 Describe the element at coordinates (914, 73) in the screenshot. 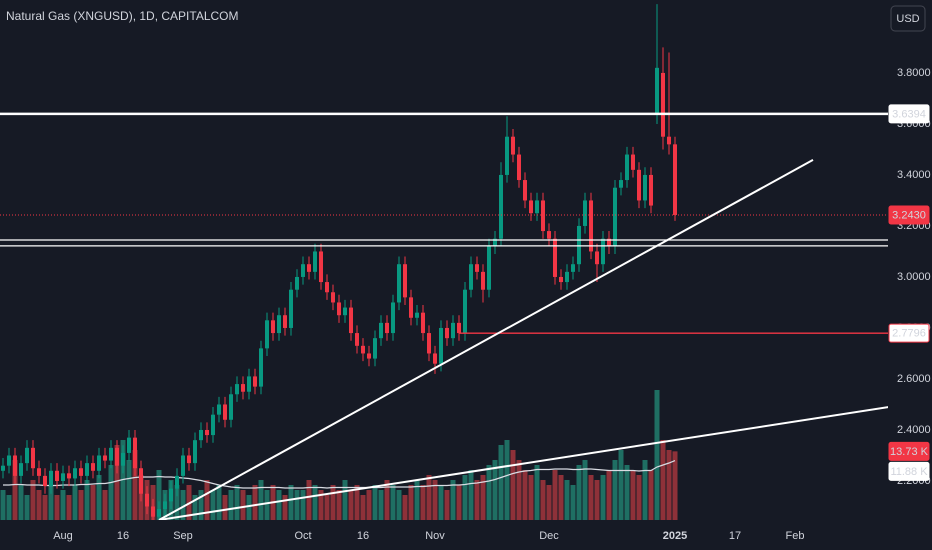

I see `y-tick-label: 3.8000` at that location.